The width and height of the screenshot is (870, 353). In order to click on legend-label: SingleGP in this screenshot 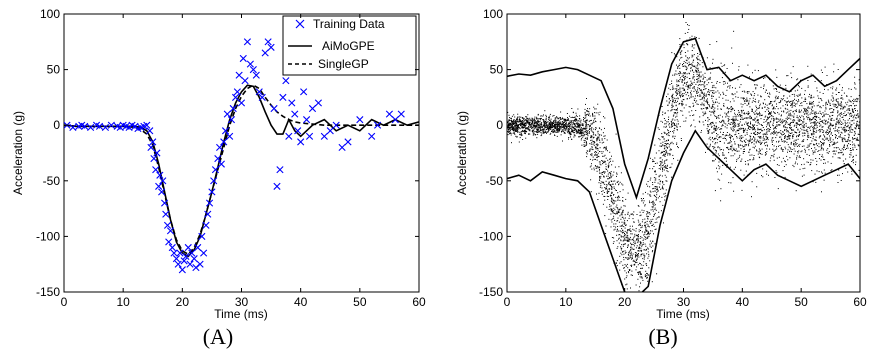, I will do `click(343, 64)`.